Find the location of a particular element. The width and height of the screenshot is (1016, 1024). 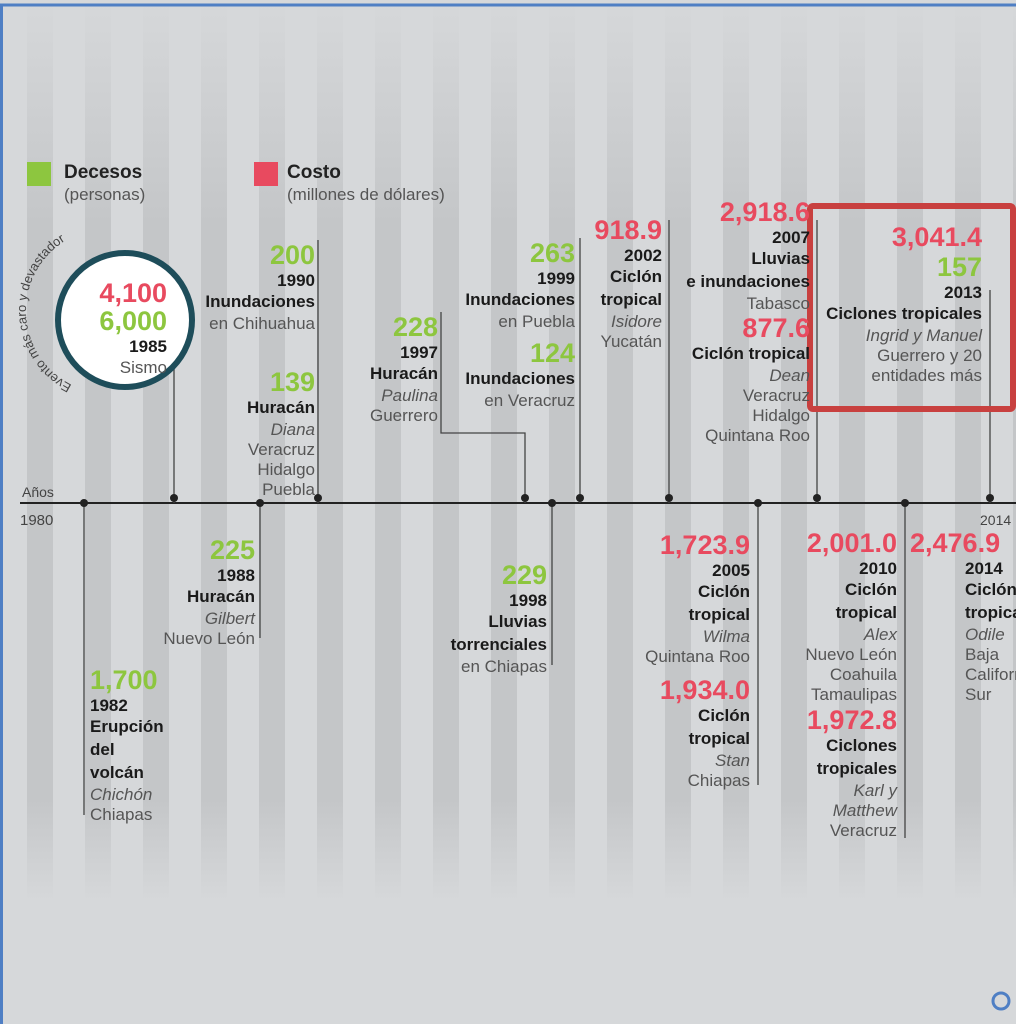

axis-start: 1980 is located at coordinates (36, 520).